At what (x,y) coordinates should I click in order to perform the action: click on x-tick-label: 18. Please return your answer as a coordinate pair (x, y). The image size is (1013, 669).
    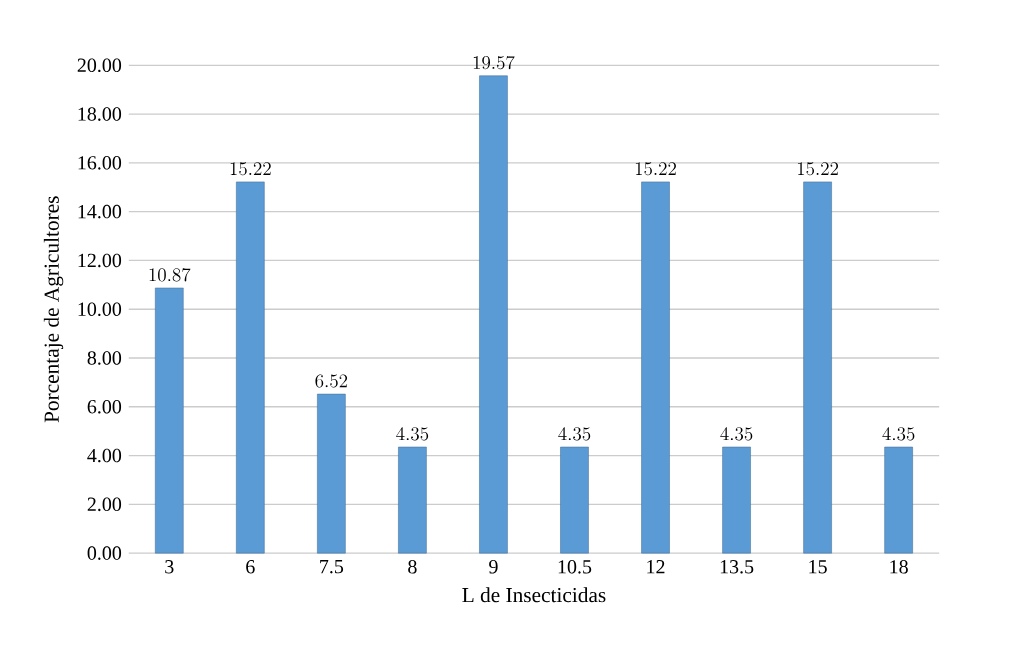
    Looking at the image, I should click on (899, 567).